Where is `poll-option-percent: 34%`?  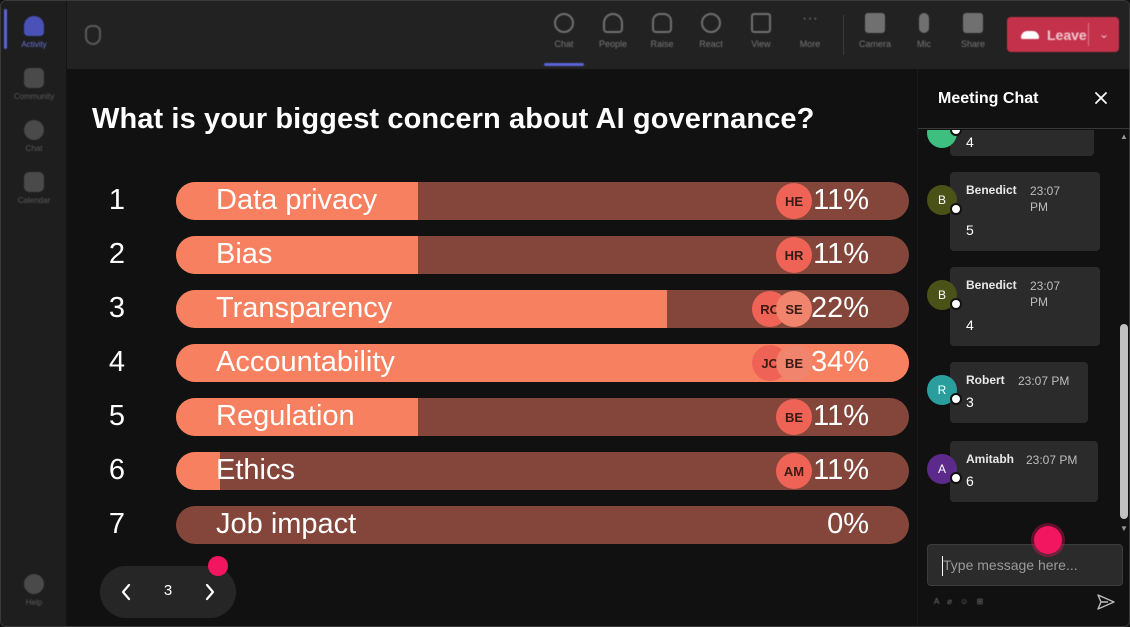 poll-option-percent: 34% is located at coordinates (839, 362).